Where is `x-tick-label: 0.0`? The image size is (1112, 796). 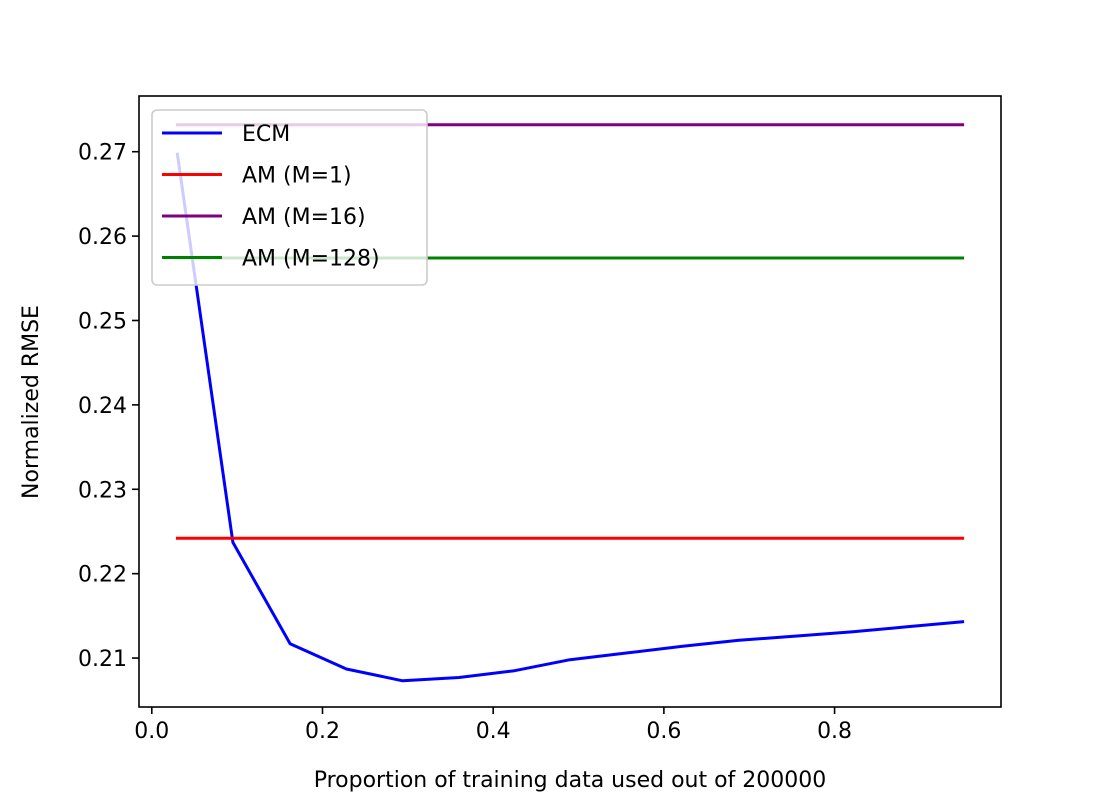 x-tick-label: 0.0 is located at coordinates (151, 731).